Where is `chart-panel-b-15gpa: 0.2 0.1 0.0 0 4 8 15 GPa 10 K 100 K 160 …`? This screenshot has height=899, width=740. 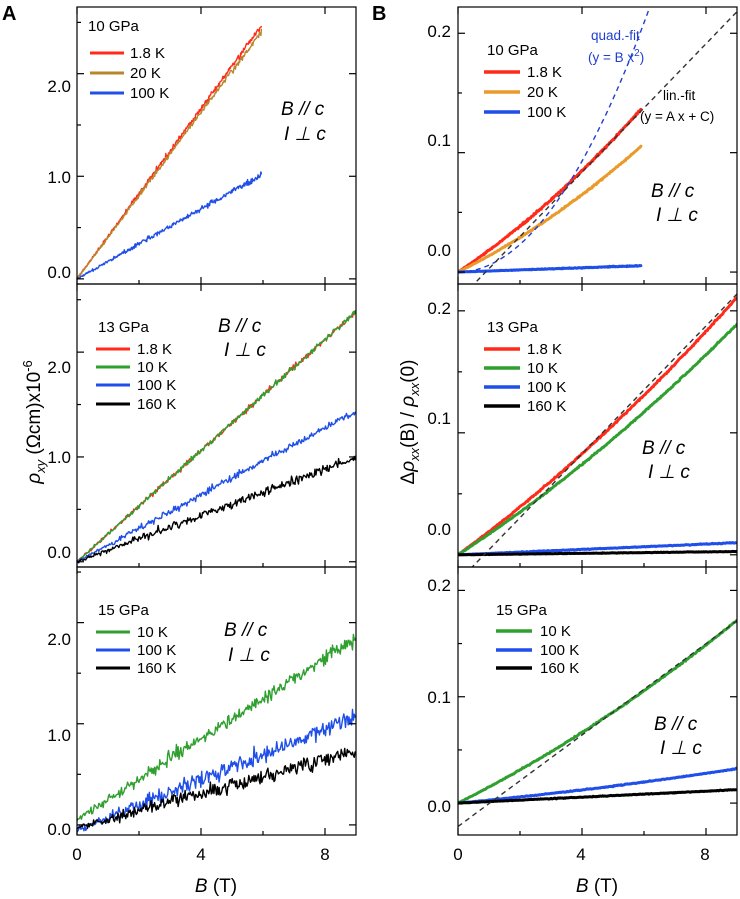
chart-panel-b-15gpa: 0.2 0.1 0.0 0 4 8 15 GPa 10 K 100 K 160 … is located at coordinates (582, 715).